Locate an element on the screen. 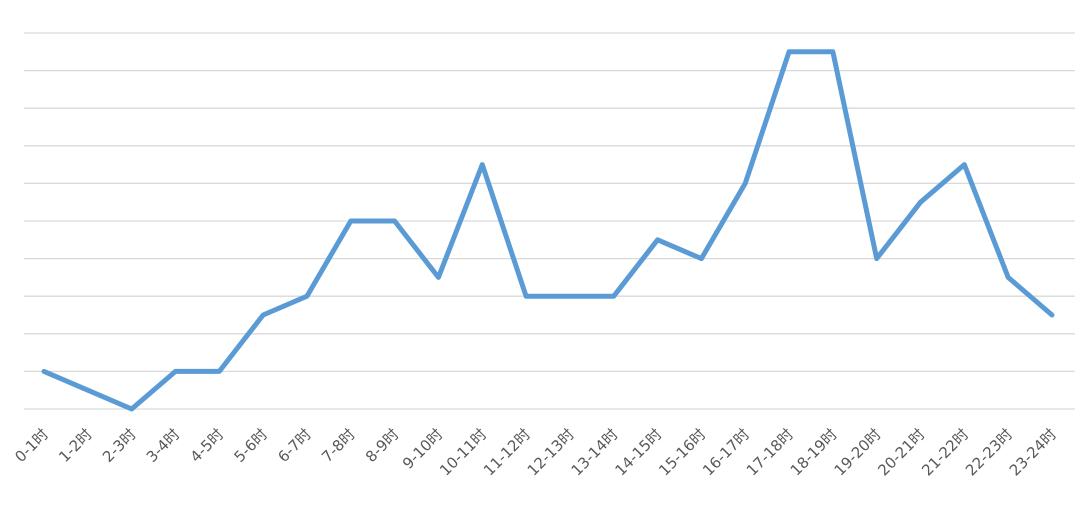  x-tick-label: 3-4时 is located at coordinates (163, 445).